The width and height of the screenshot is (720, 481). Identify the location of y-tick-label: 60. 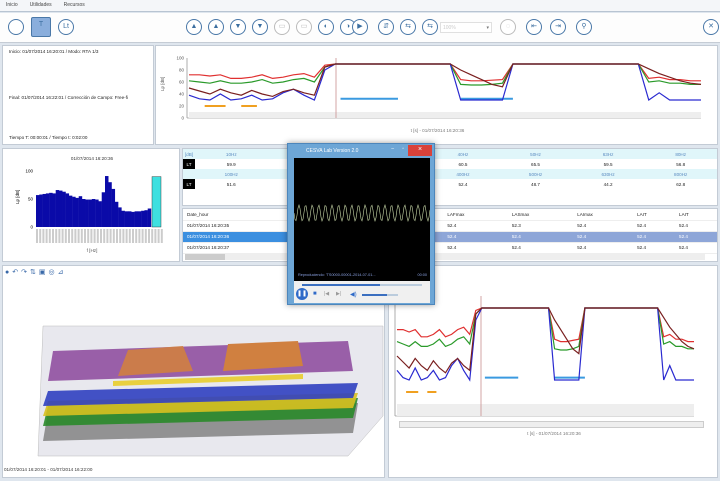
(182, 82).